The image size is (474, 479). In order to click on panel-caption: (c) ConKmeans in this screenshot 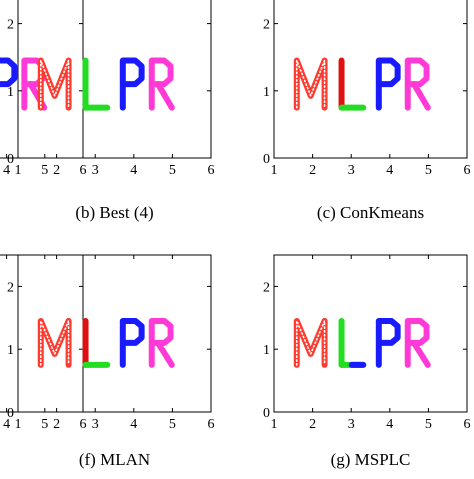, I will do `click(370, 212)`.